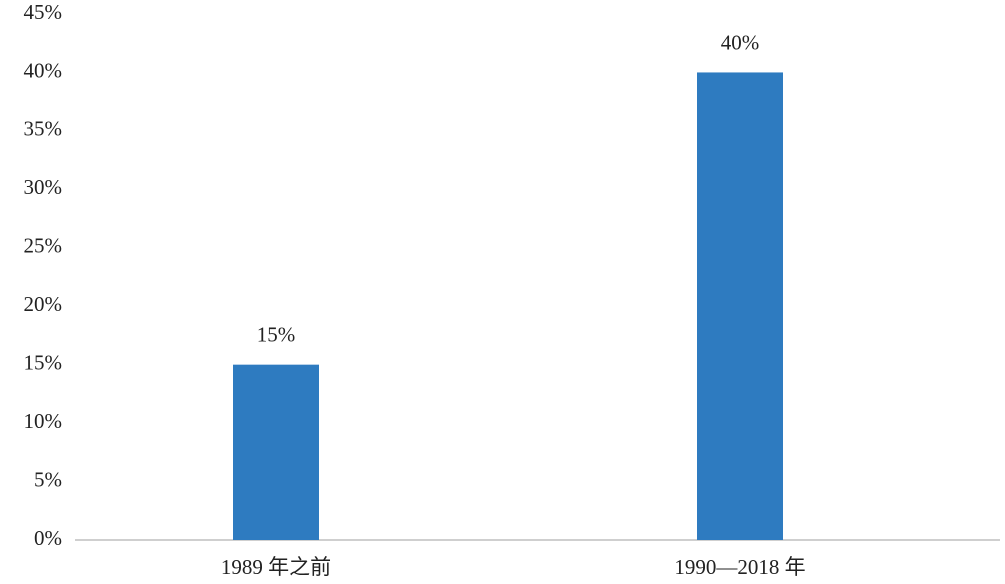  What do you see at coordinates (276, 567) in the screenshot?
I see `x-tick-label: 1989 年之前` at bounding box center [276, 567].